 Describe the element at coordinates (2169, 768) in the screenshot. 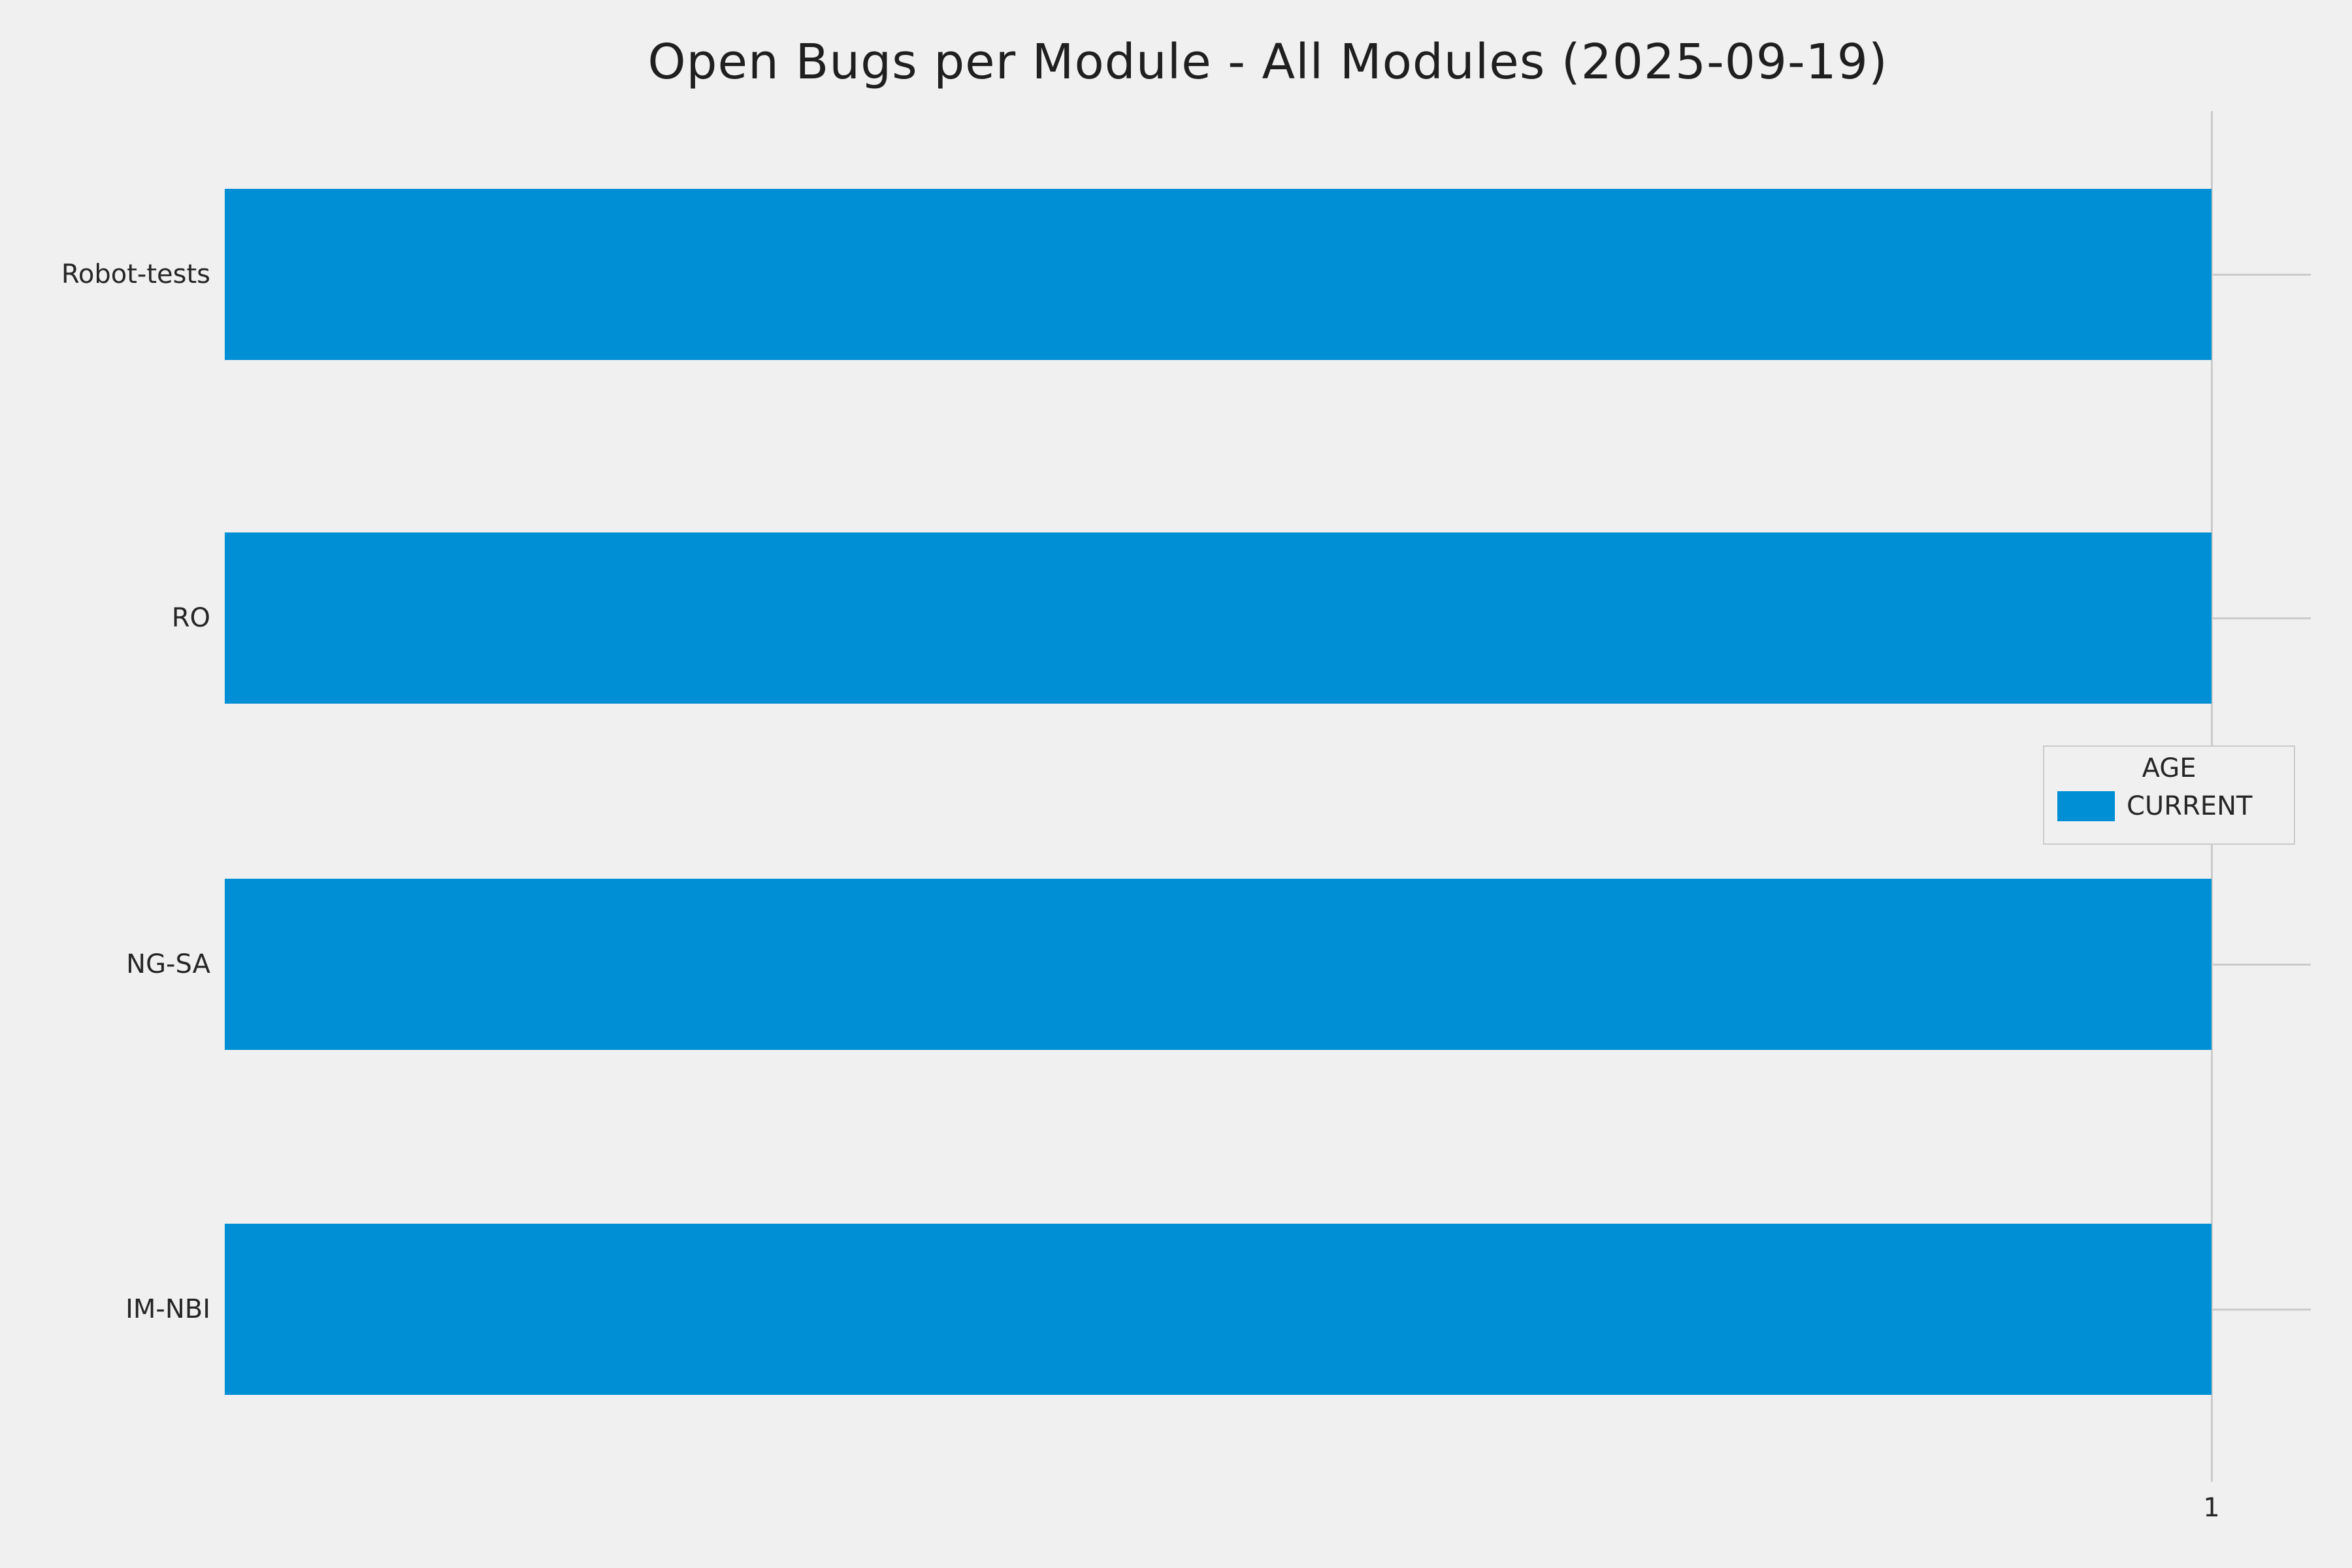

I see `legend-title: AGE` at that location.